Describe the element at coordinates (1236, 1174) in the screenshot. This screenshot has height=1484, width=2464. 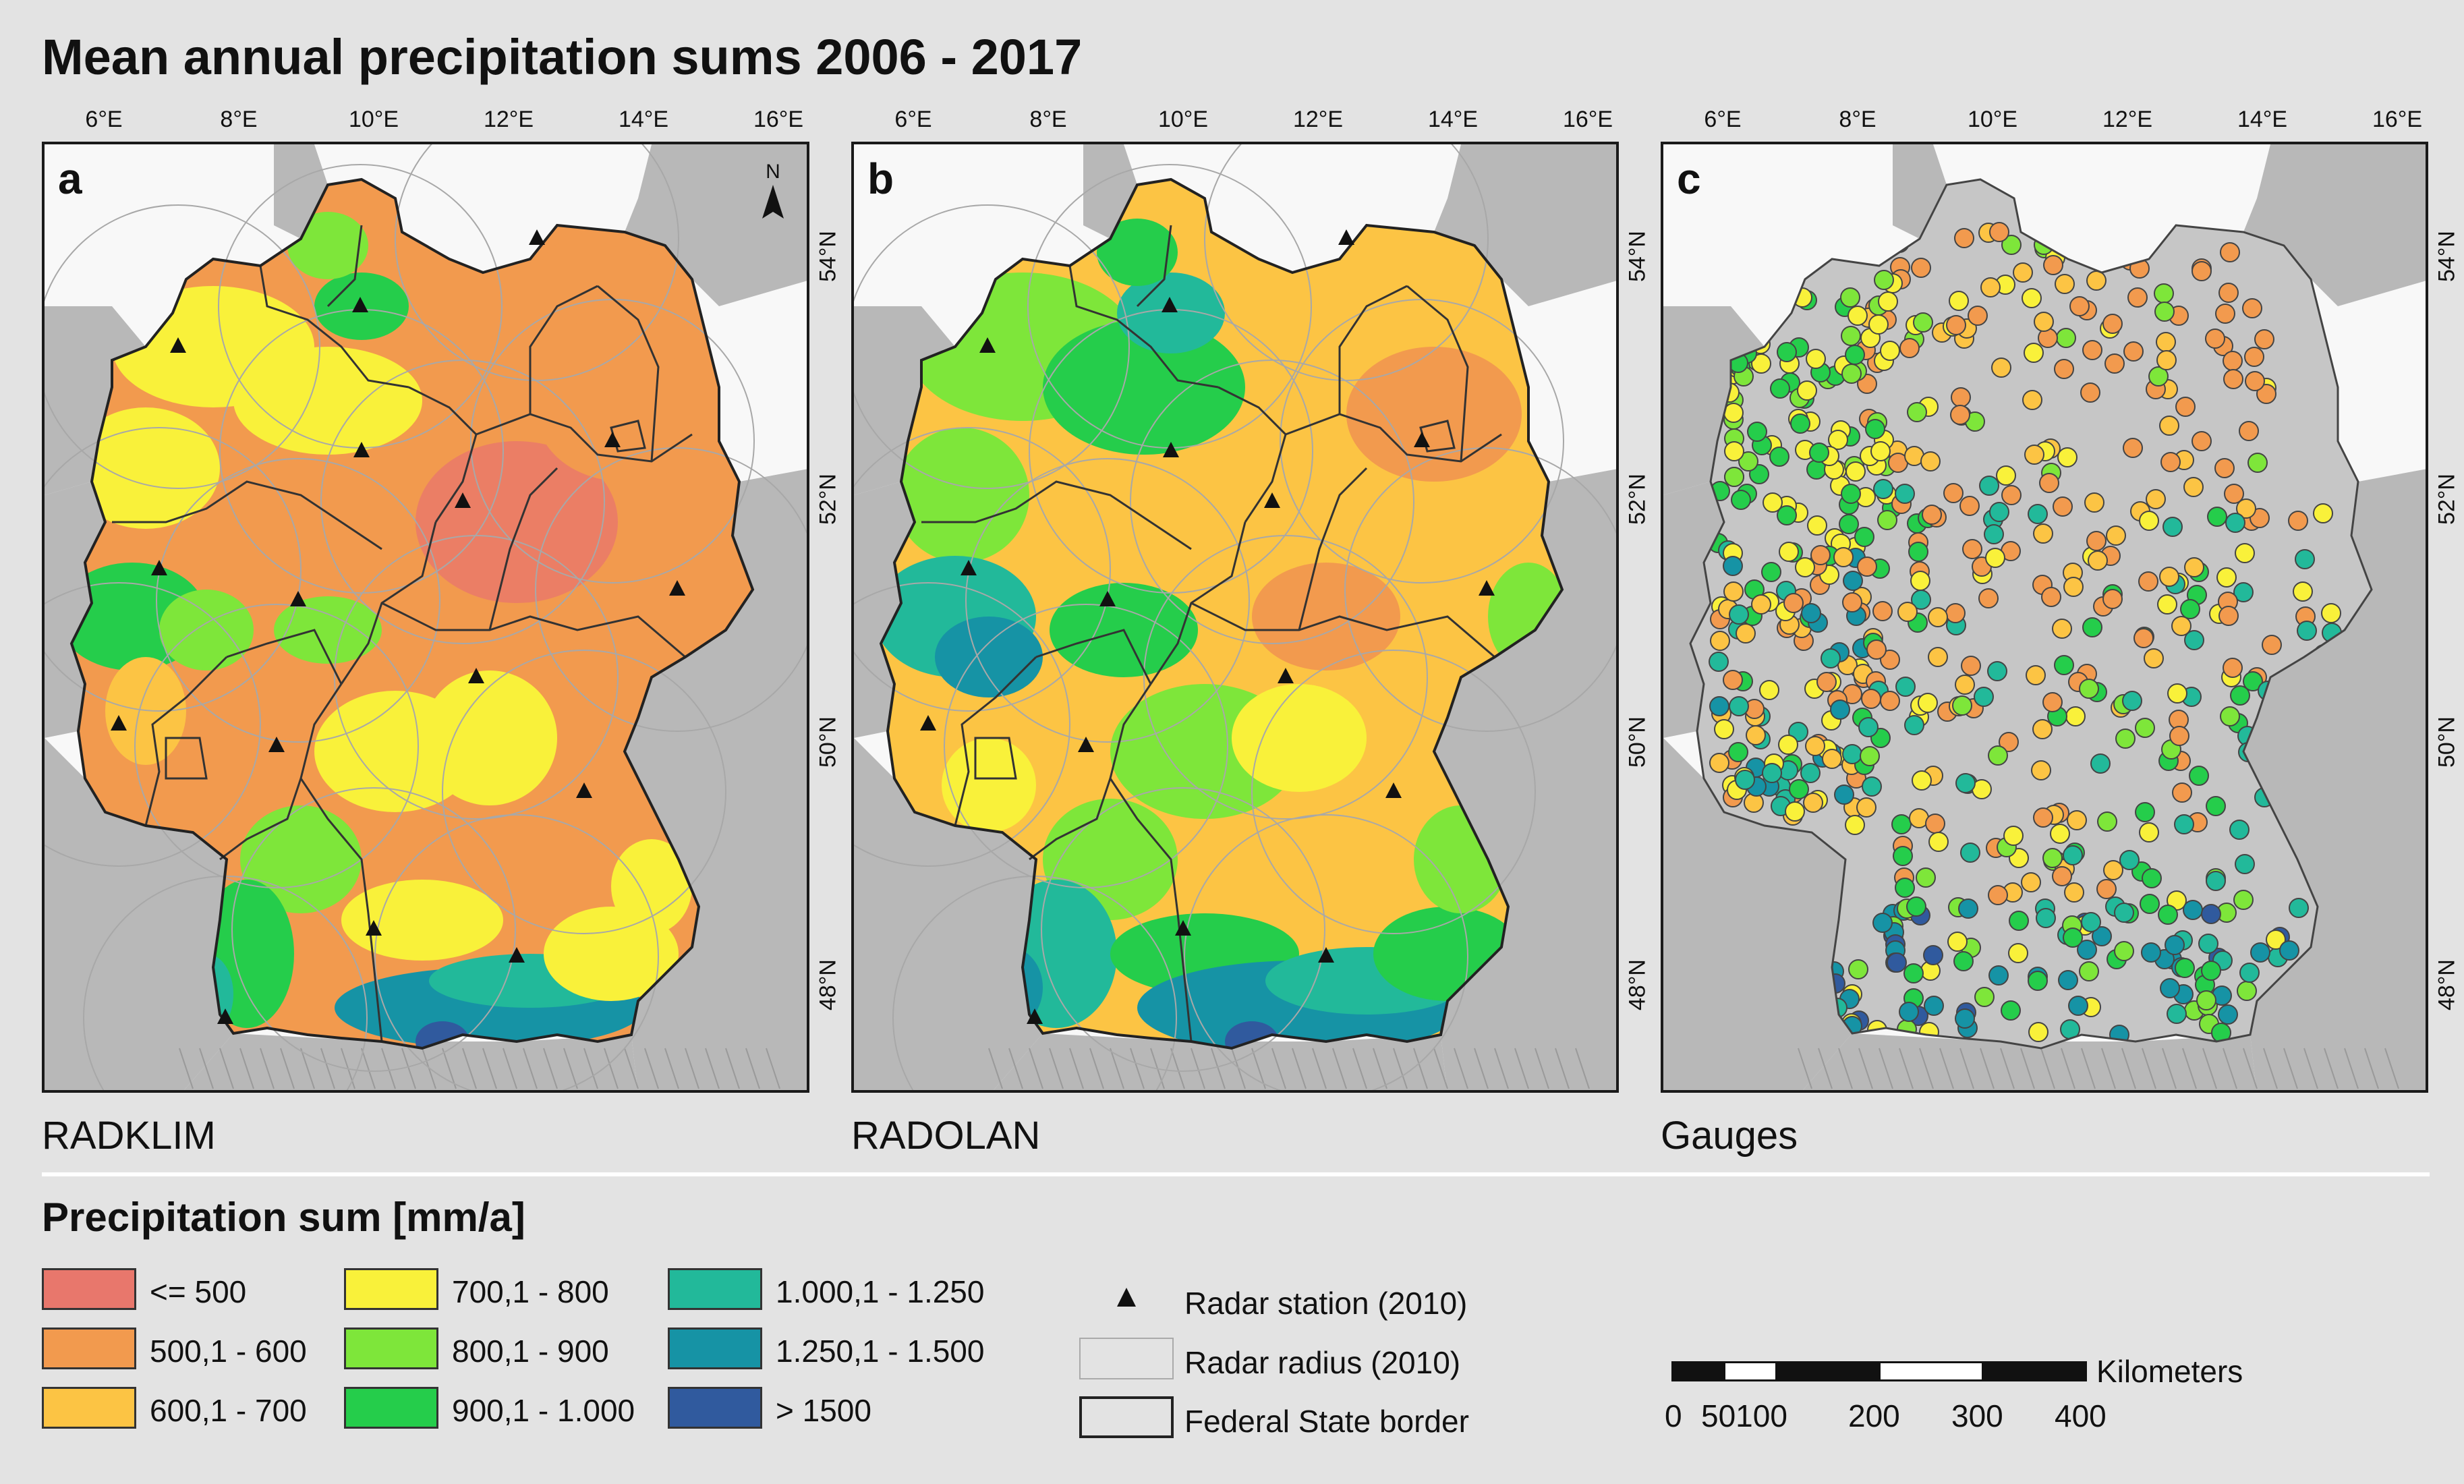
I see `section-divider` at that location.